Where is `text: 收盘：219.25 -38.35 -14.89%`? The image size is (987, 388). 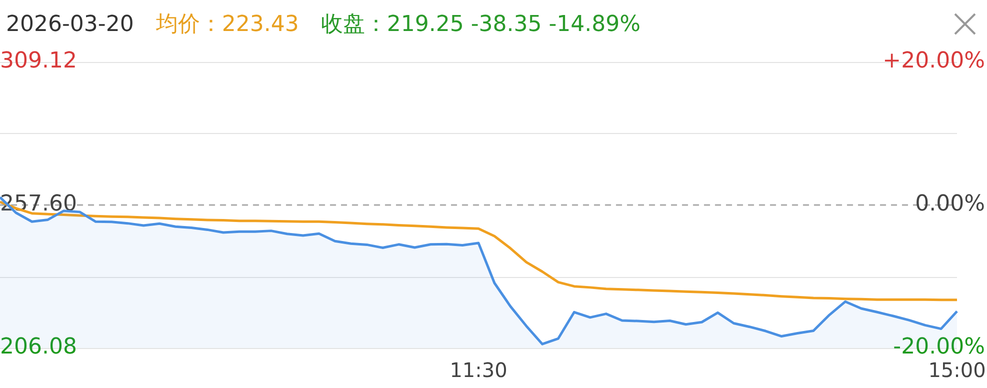
text: 收盘：219.25 -38.35 -14.89% is located at coordinates (480, 25).